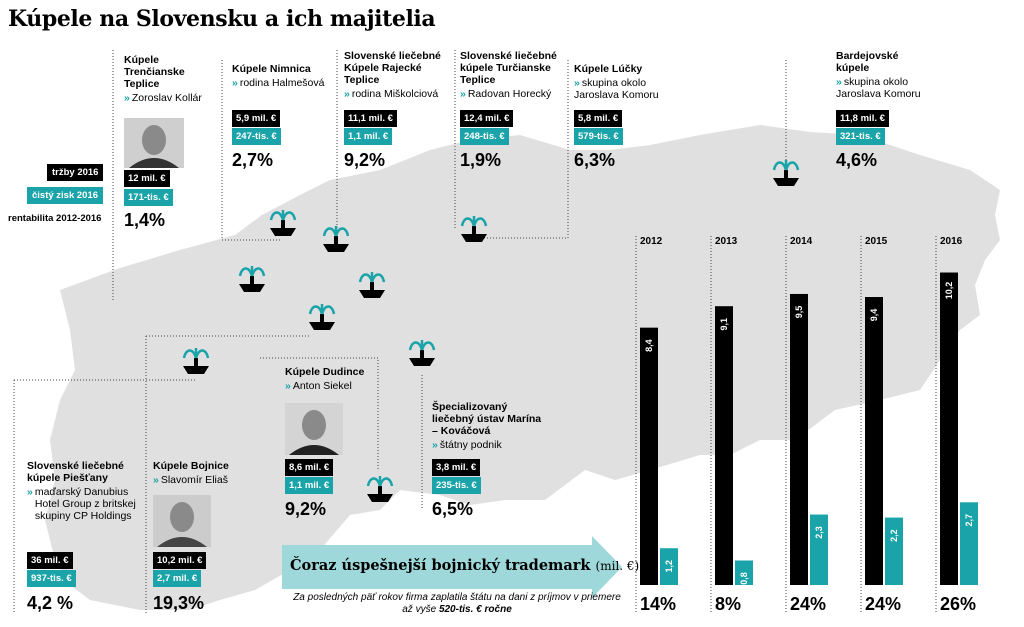 This screenshot has height=627, width=1024. What do you see at coordinates (75, 472) in the screenshot?
I see `spa-name: Slovenské liečebné kúpele Piešťany` at bounding box center [75, 472].